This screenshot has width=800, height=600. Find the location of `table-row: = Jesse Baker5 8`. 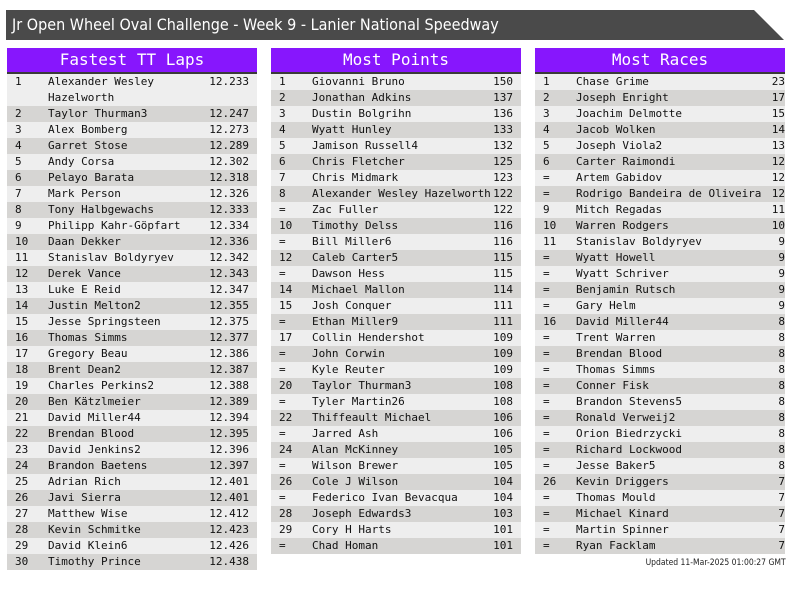

table-row: = Jesse Baker5 8 is located at coordinates (660, 466).